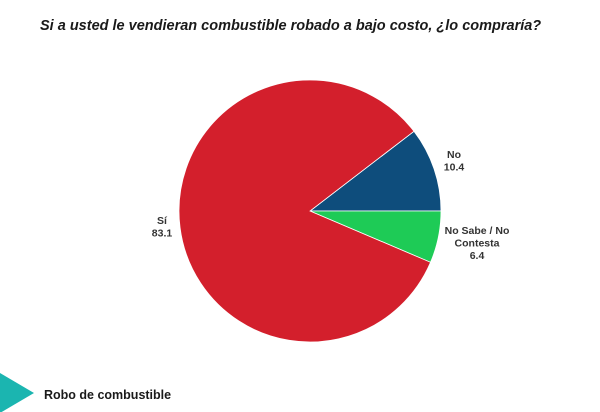 This screenshot has height=412, width=600. I want to click on data-label-no: No 10.4, so click(454, 161).